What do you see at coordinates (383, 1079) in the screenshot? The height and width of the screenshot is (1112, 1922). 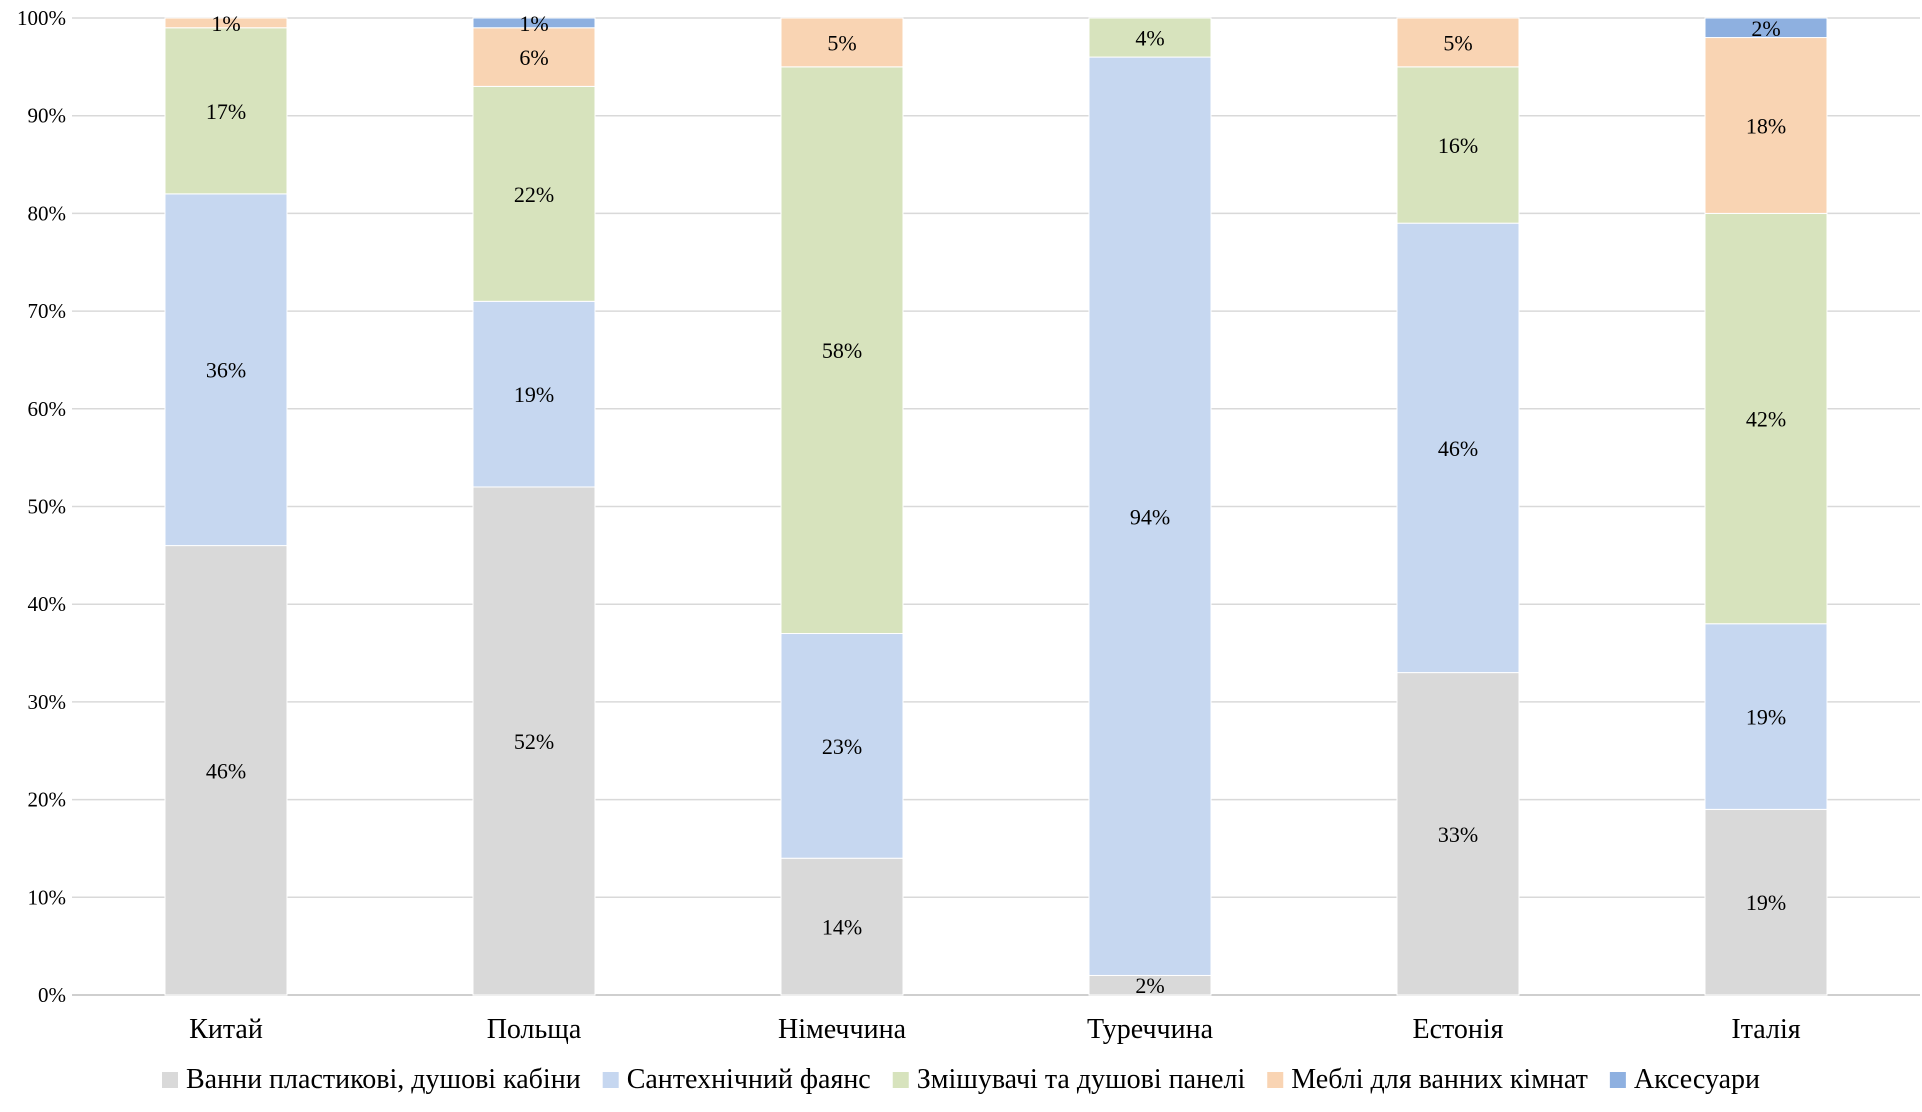 I see `legend-label: Ванни пластикові, душові кабіни` at bounding box center [383, 1079].